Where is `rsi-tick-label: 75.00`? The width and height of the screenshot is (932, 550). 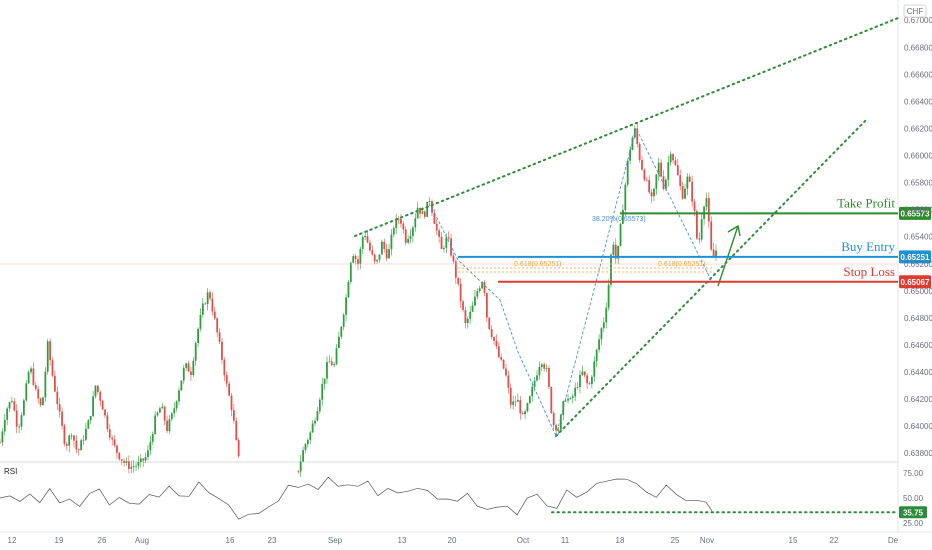
rsi-tick-label: 75.00 is located at coordinates (913, 473).